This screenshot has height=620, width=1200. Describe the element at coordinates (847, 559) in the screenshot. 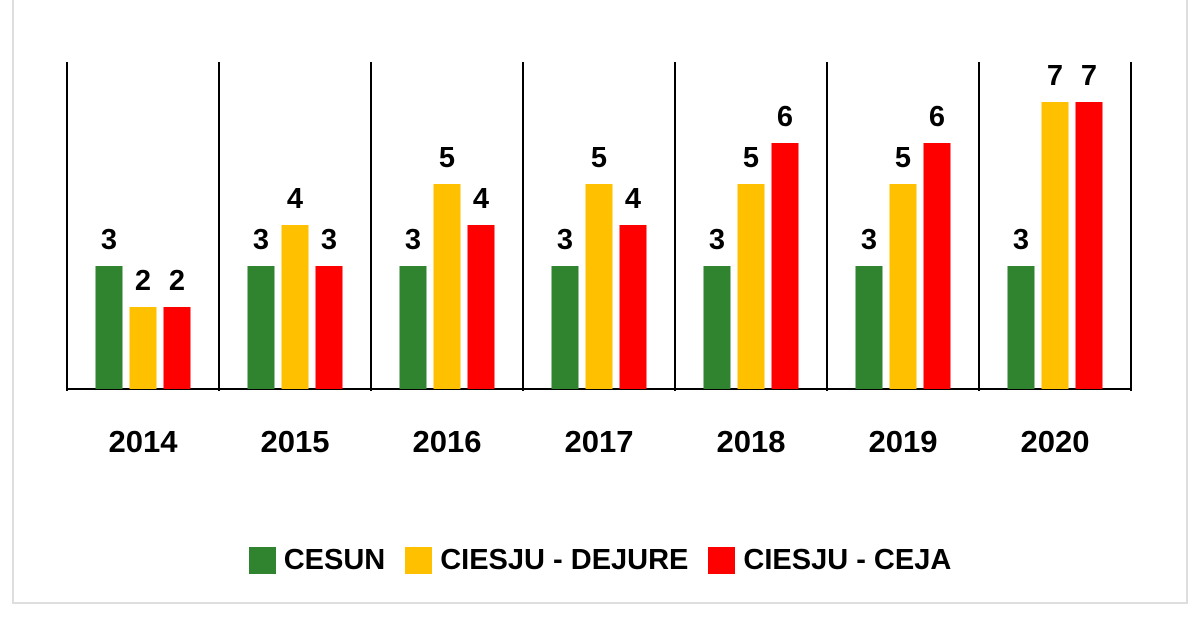

I see `legend-label: CIESJU - CEJA` at that location.